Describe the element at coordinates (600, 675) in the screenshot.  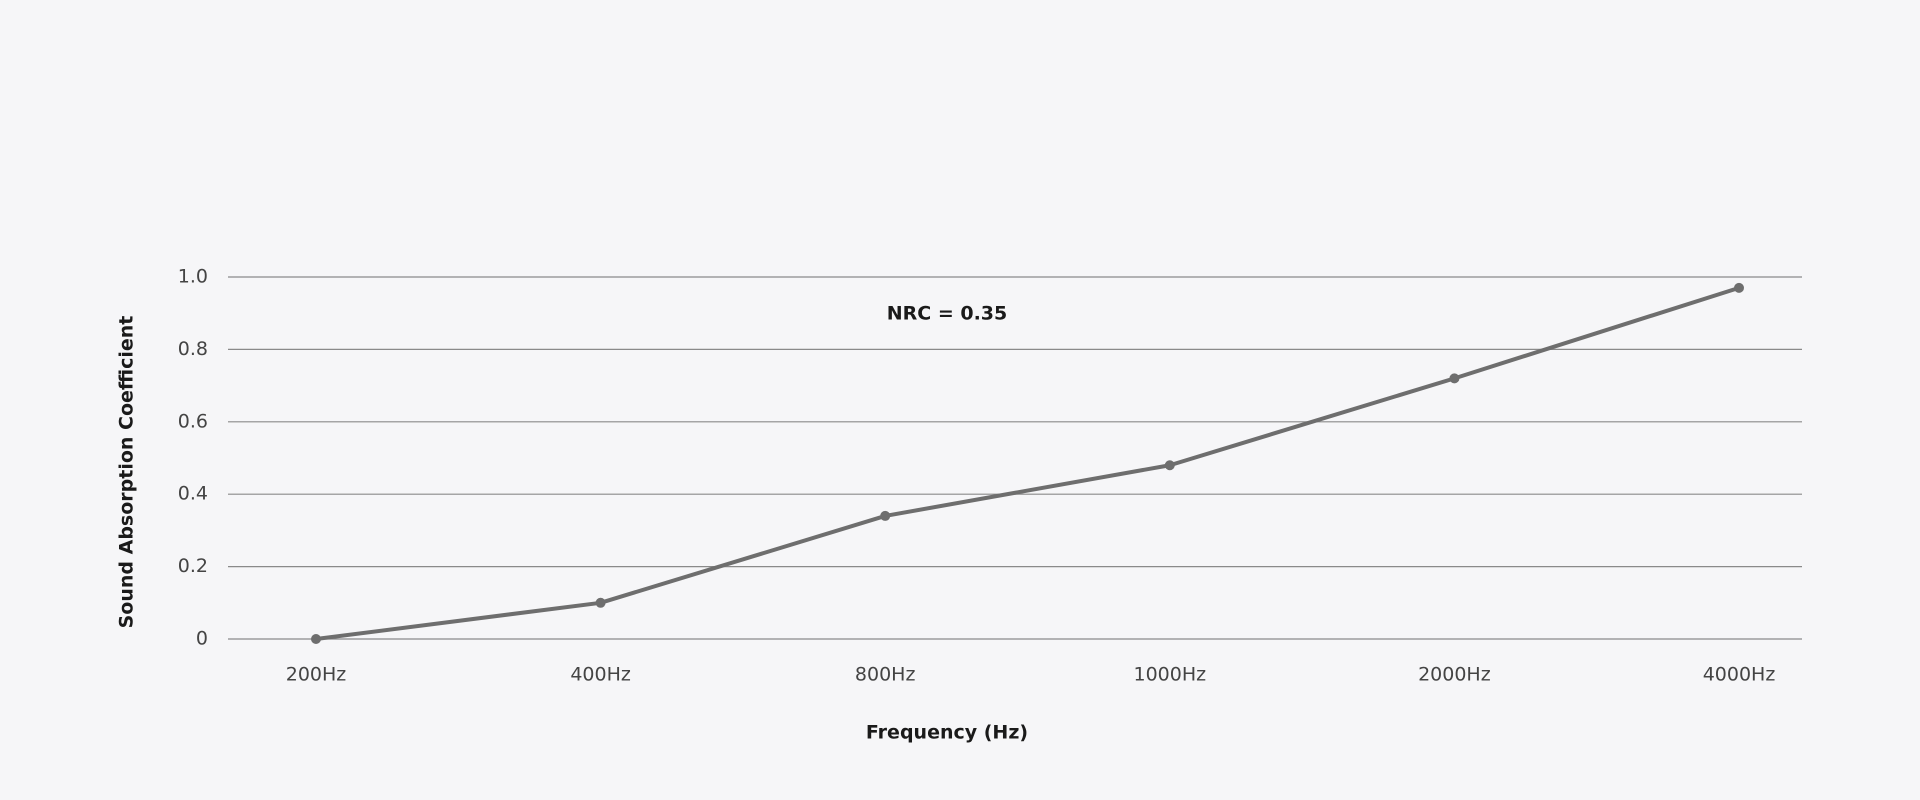
I see `x-tick-label: 400Hz` at that location.